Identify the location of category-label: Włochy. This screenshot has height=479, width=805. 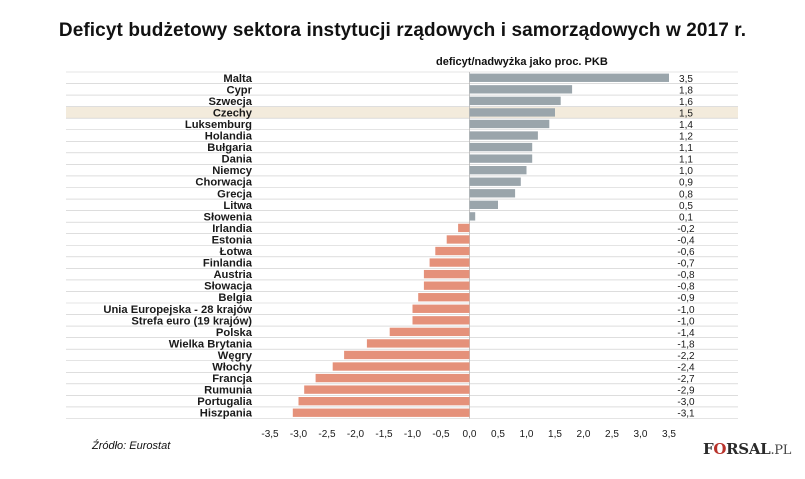
(232, 368).